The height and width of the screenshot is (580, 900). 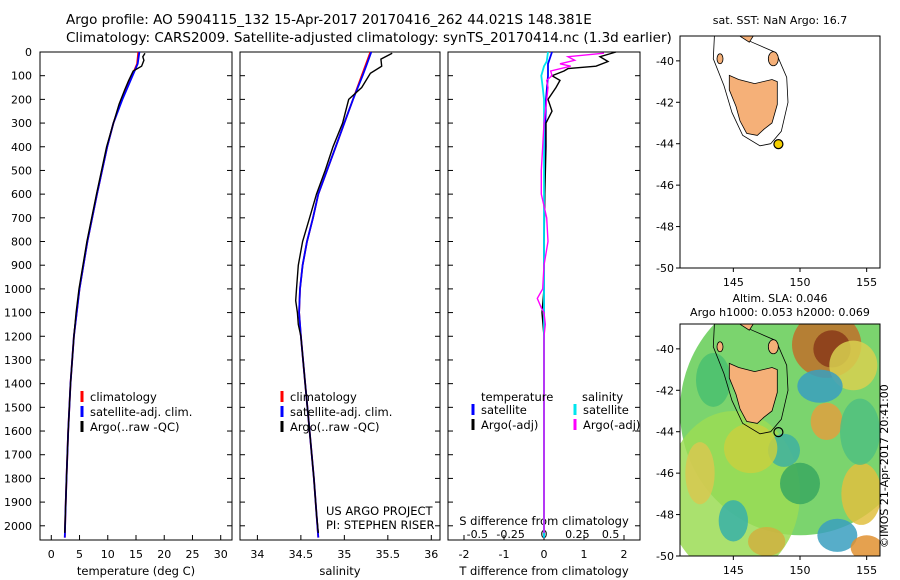 I want to click on x-tick-label: 35.5, so click(x=388, y=554).